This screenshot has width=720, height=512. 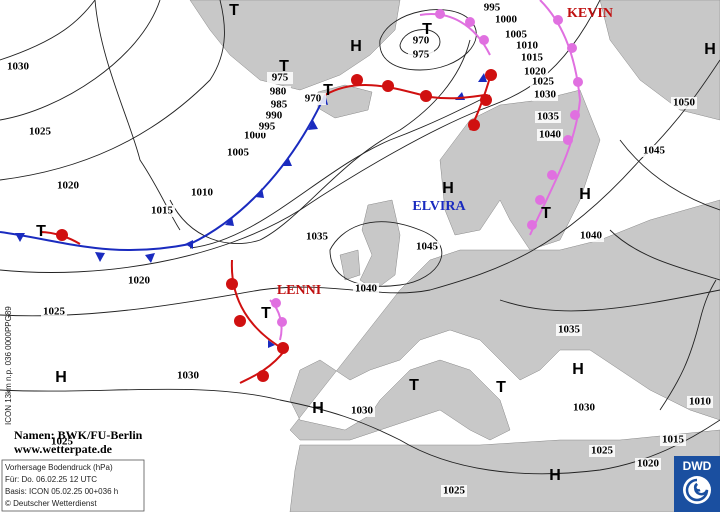 I want to click on info-frame, so click(x=73, y=485).